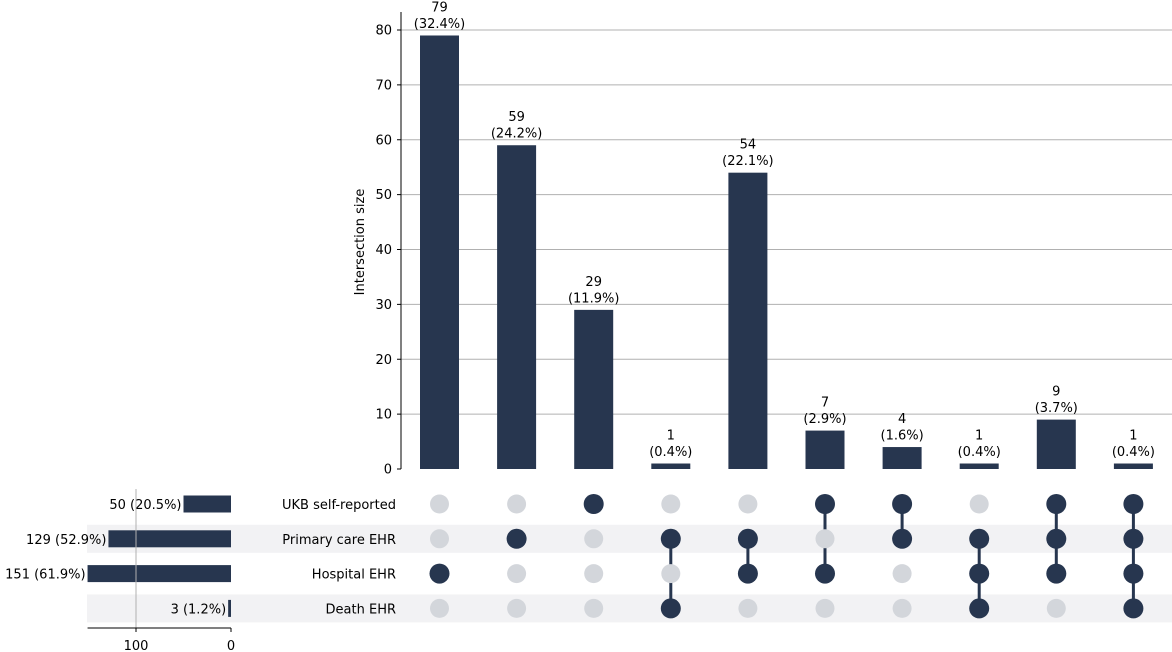 The image size is (1172, 652). I want to click on bar-value-label: 29, so click(593, 282).